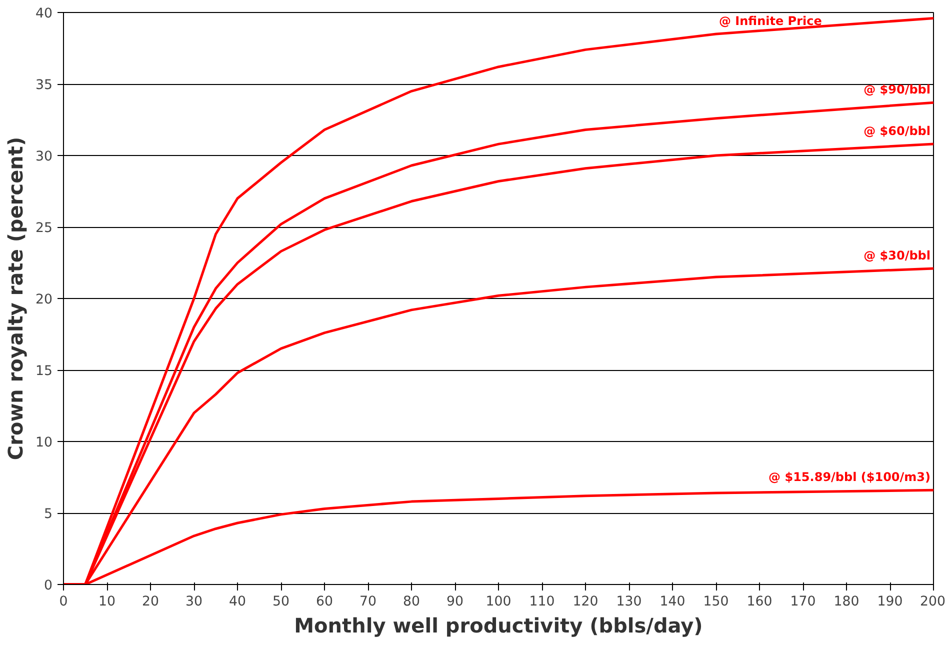 This screenshot has height=646, width=951. I want to click on x-tick-label: 160, so click(759, 602).